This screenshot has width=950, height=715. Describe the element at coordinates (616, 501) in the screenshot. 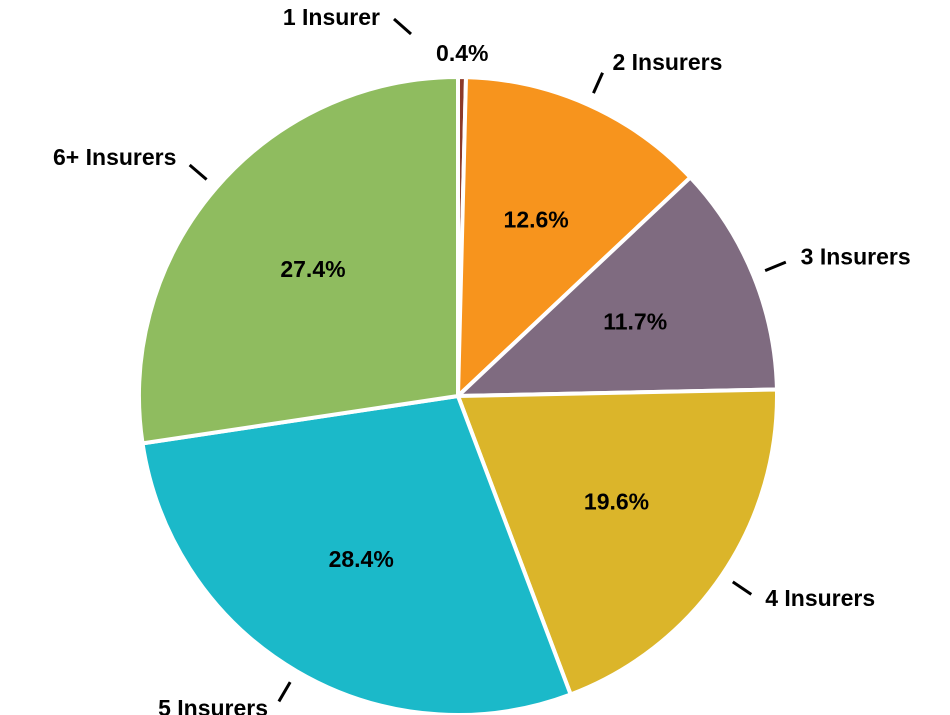

I see `data-label: 19.6%` at that location.